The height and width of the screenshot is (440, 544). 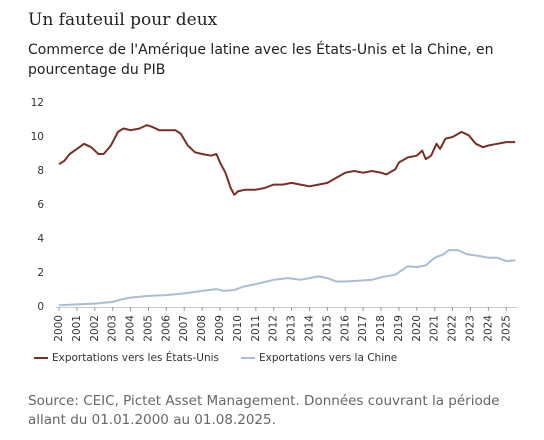 What do you see at coordinates (166, 328) in the screenshot?
I see `x-tick-label: 2006` at bounding box center [166, 328].